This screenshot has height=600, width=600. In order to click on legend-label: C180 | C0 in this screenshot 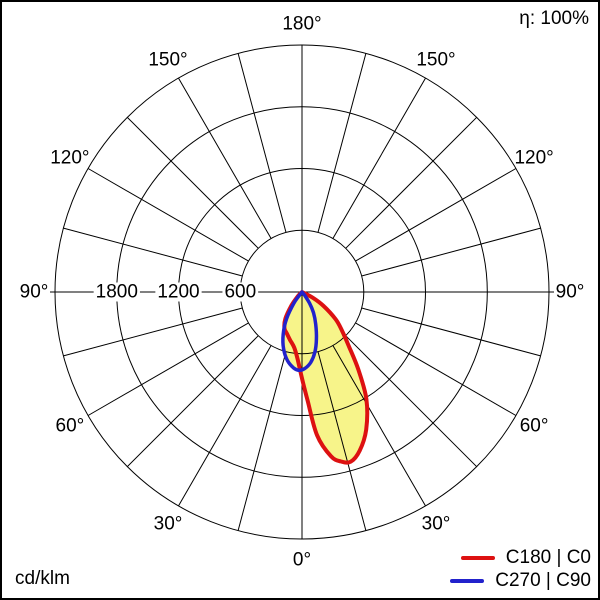, I will do `click(548, 557)`.